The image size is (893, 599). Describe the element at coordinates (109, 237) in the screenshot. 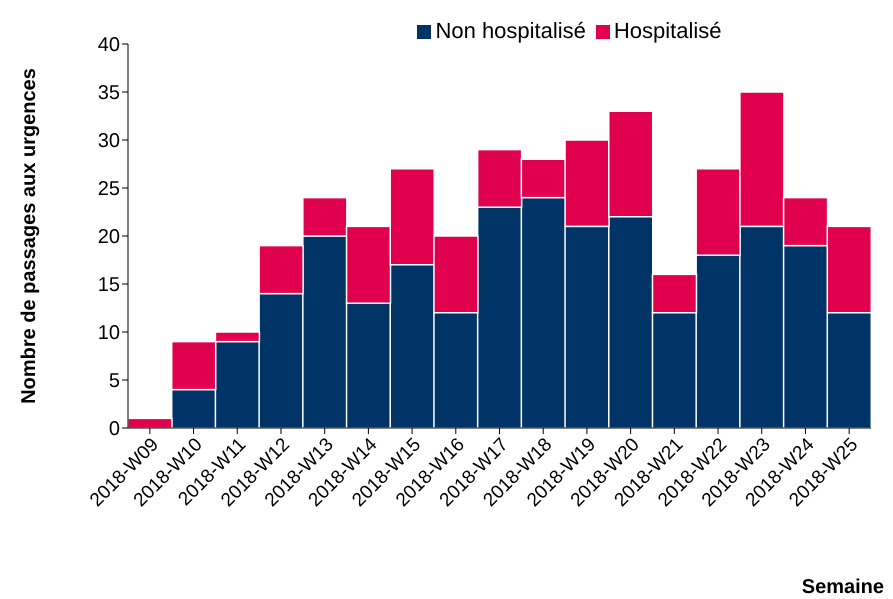

I see `y-tick-label: 20` at that location.